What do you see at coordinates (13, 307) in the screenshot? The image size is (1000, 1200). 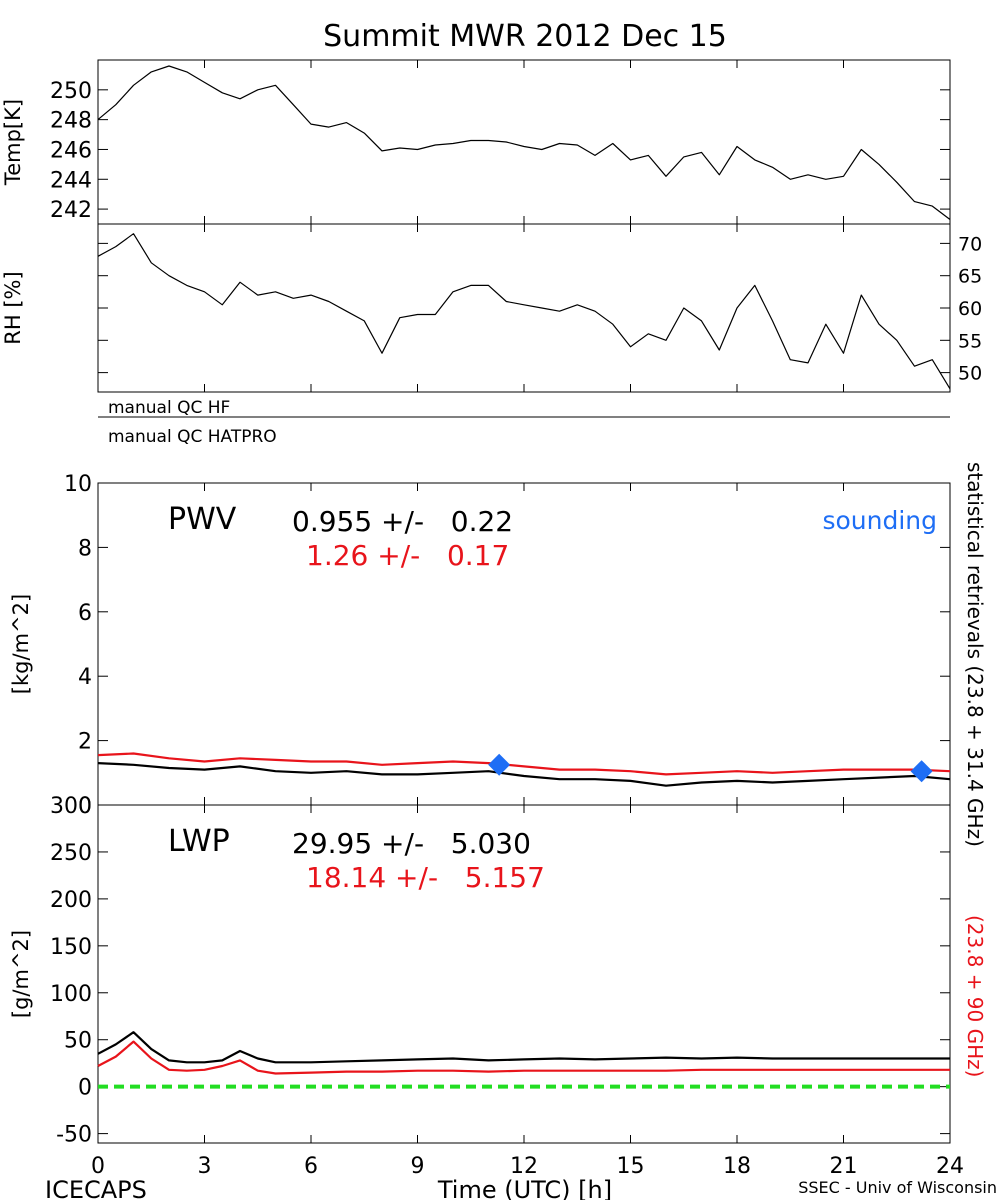 I see `rh-ylabel: RH [%]` at bounding box center [13, 307].